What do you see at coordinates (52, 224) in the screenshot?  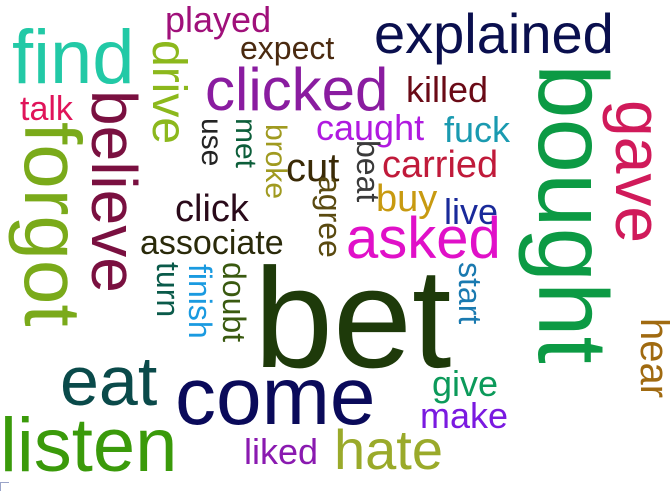 I see `word-forgot: forgot` at bounding box center [52, 224].